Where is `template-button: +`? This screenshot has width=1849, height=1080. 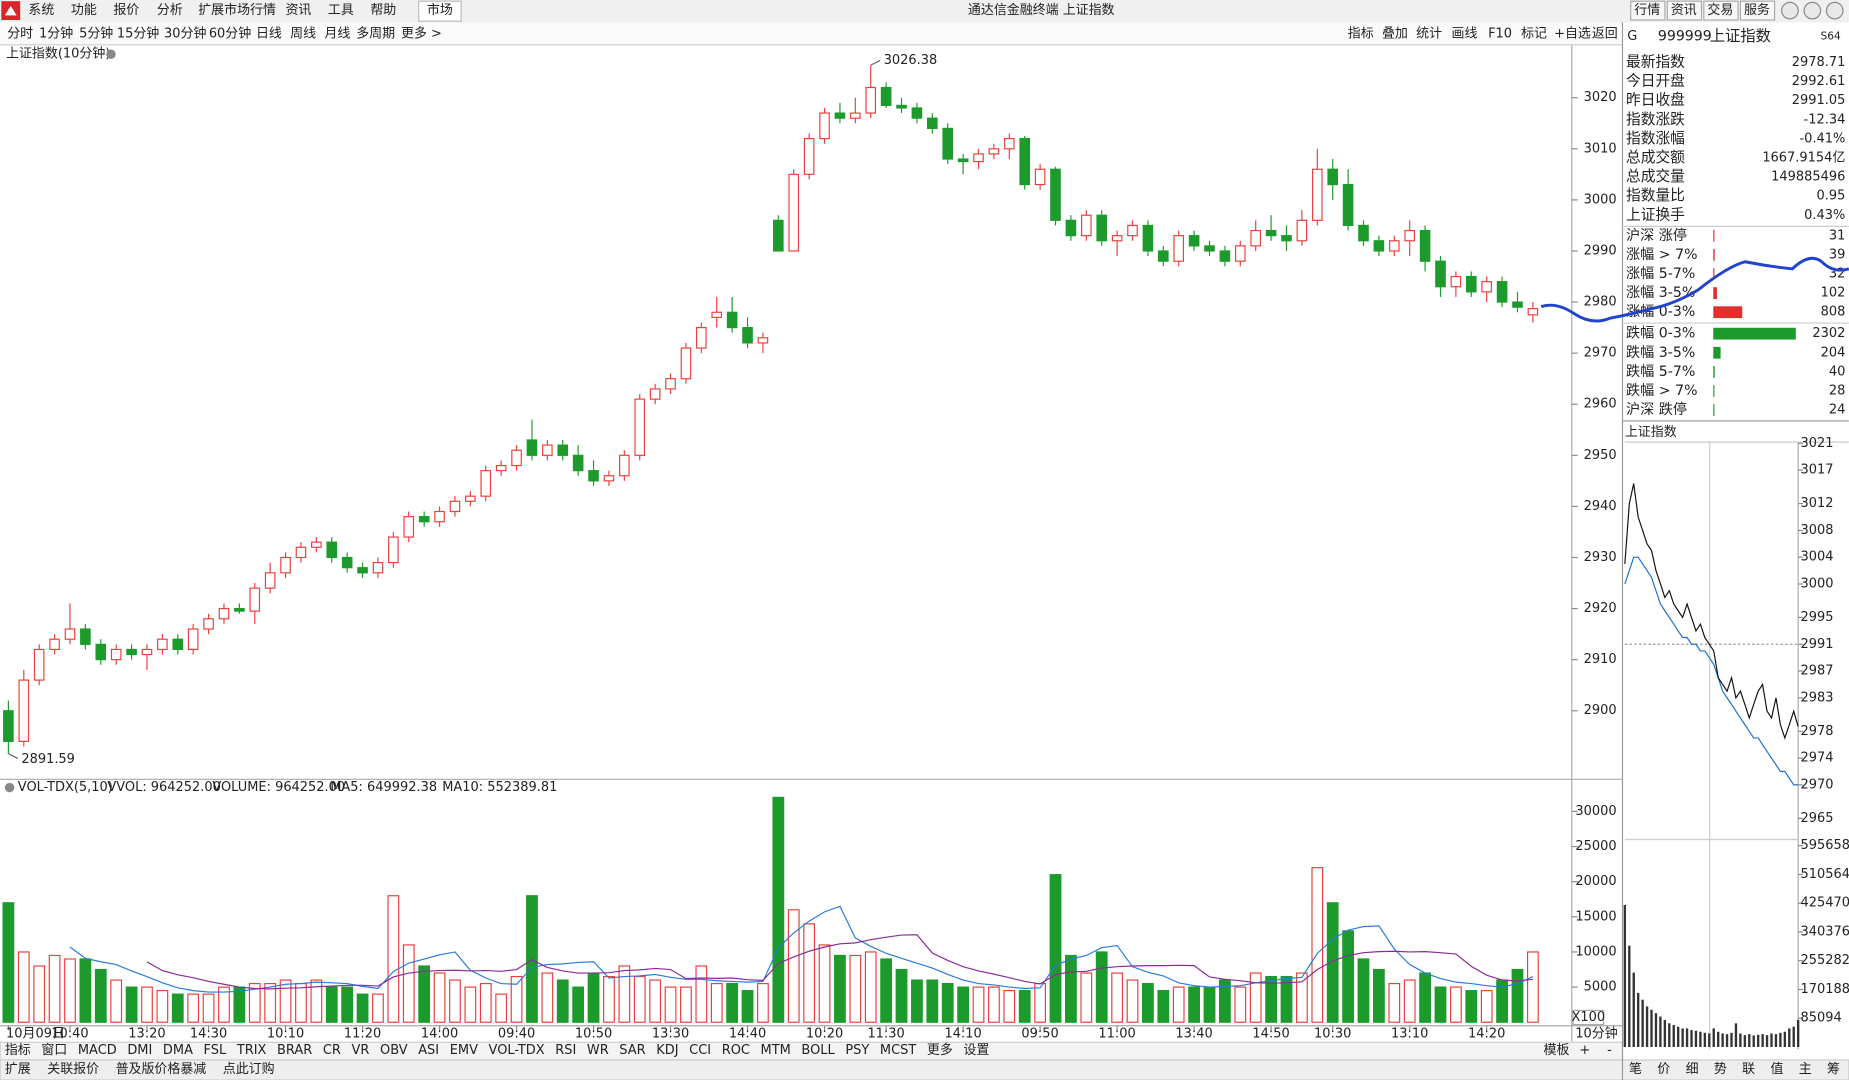 template-button: + is located at coordinates (1584, 1050).